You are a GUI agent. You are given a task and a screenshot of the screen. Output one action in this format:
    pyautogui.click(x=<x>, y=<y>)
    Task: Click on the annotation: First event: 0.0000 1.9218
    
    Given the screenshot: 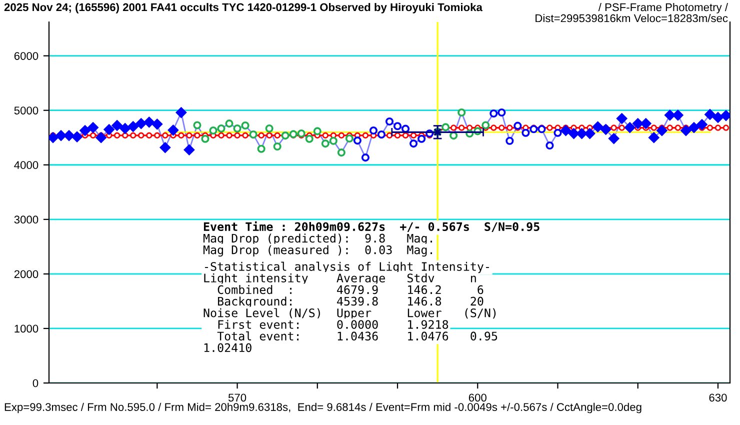 What is the action you would take?
    pyautogui.click(x=333, y=324)
    